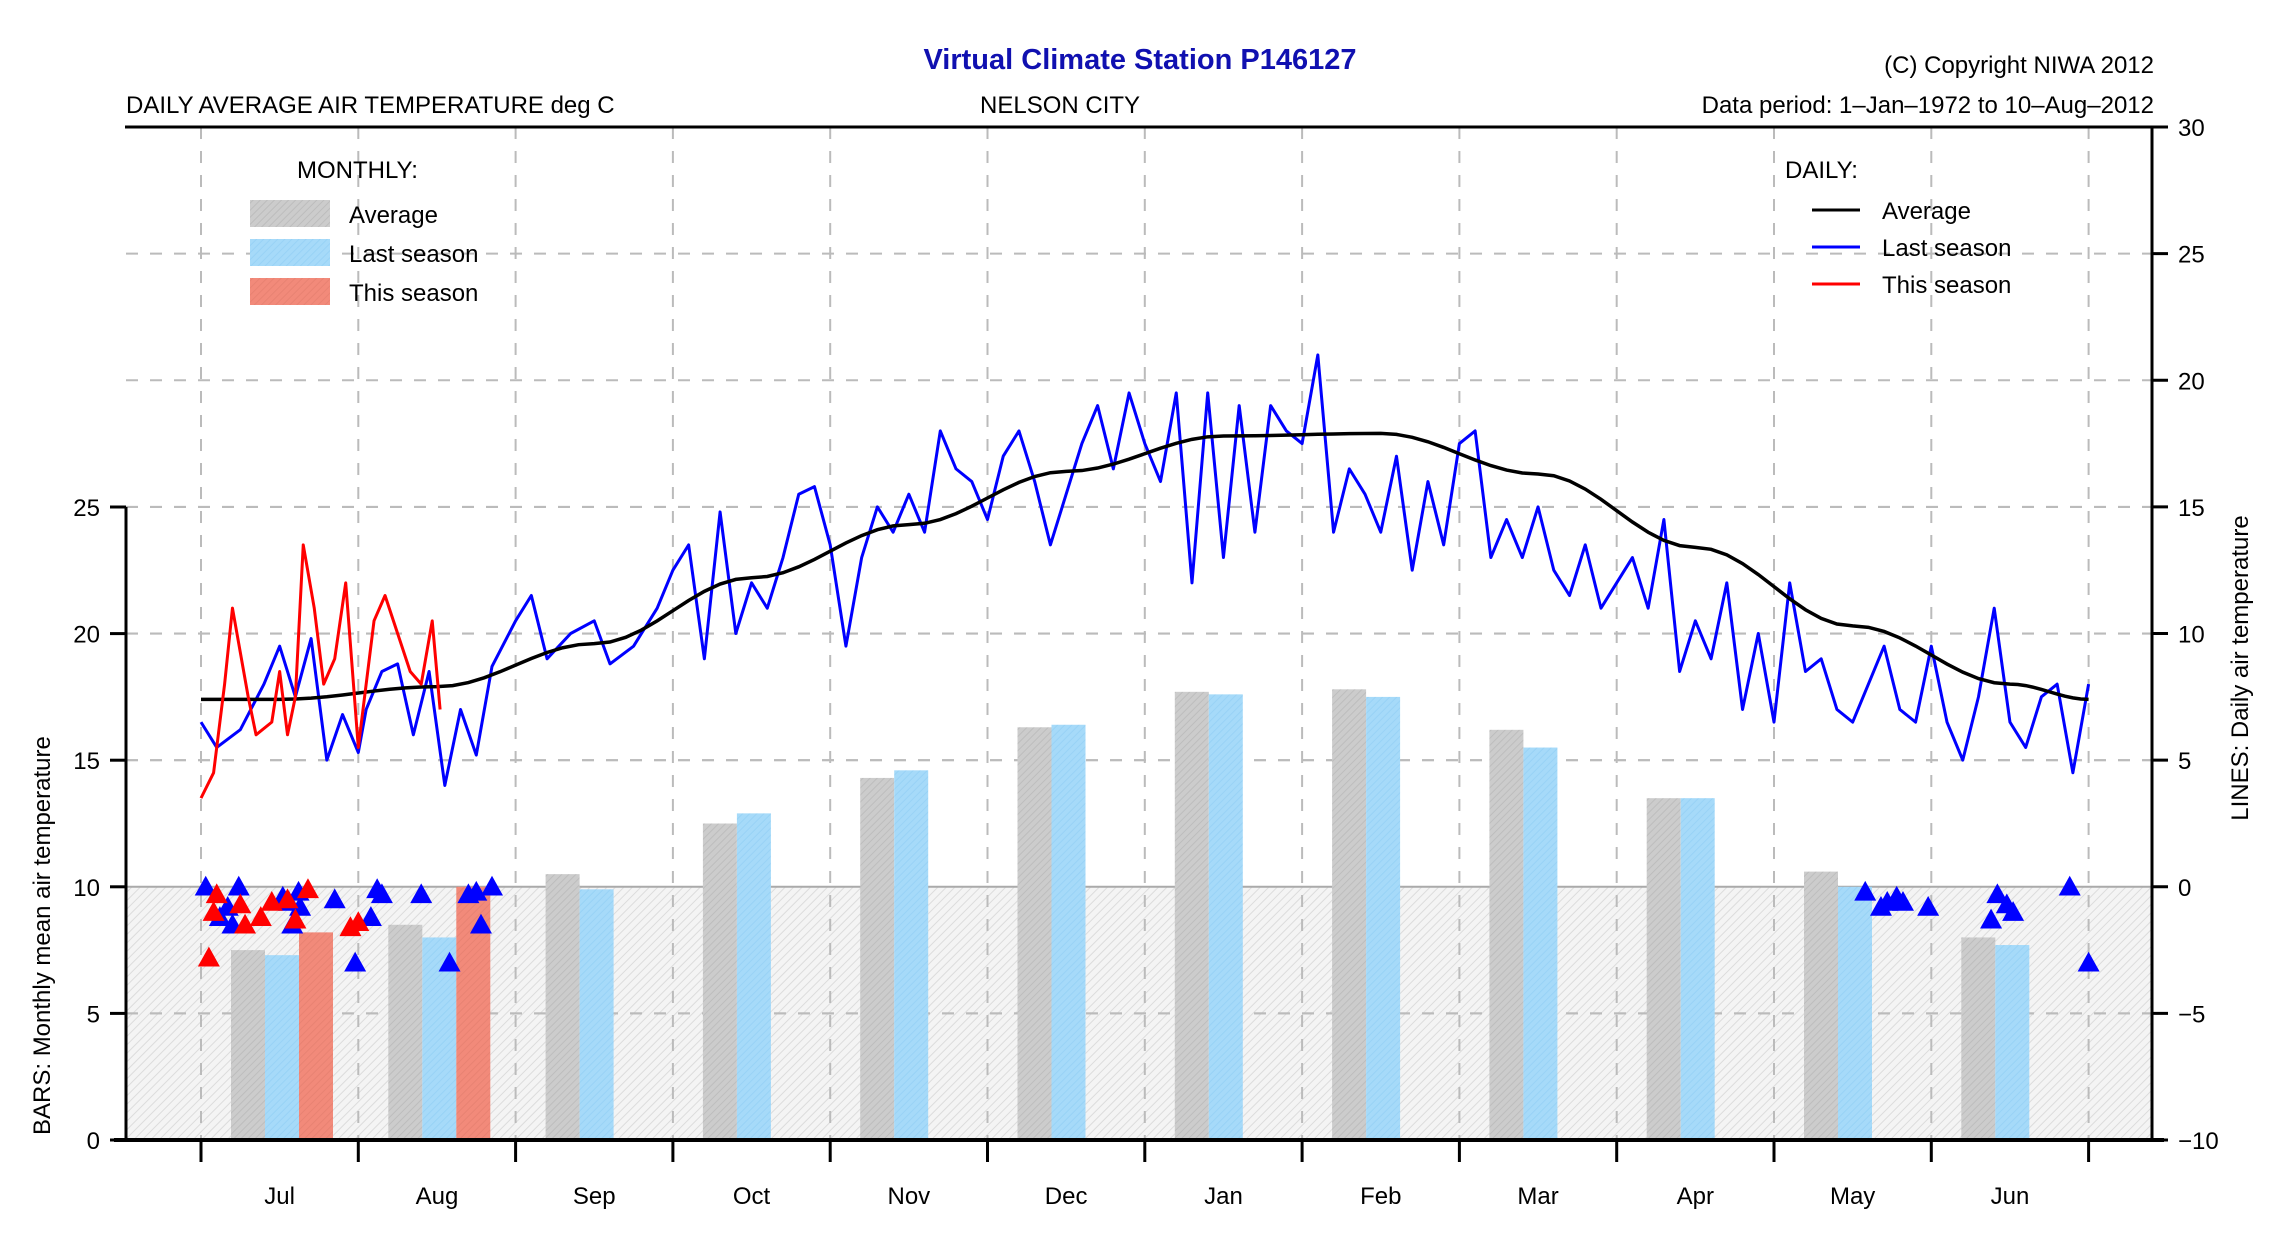  What do you see at coordinates (413, 254) in the screenshot?
I see `monthly-legend-item: Last season` at bounding box center [413, 254].